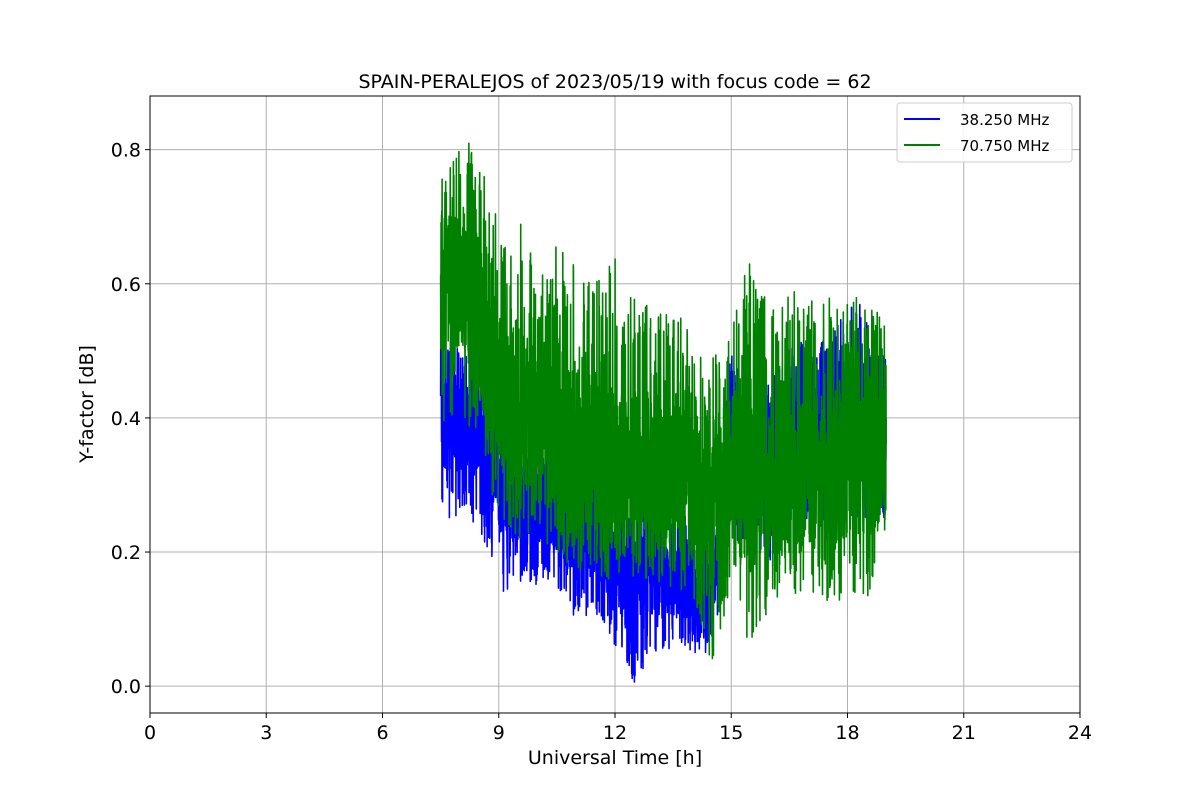  Describe the element at coordinates (126, 419) in the screenshot. I see `y-tick-label: 0.4` at that location.